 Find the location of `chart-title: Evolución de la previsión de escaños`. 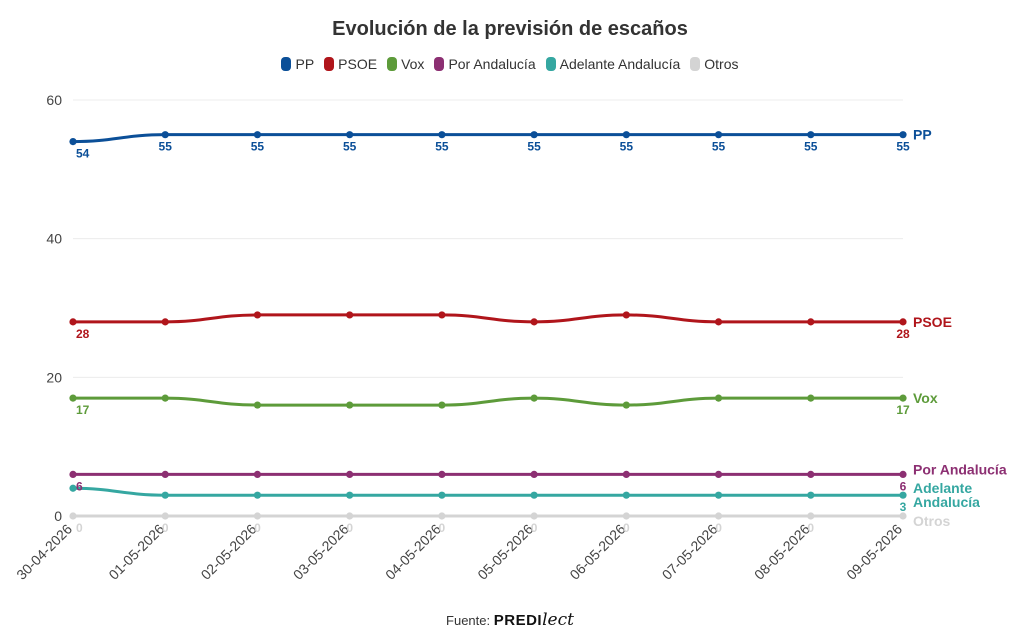

chart-title: Evolución de la previsión de escaños is located at coordinates (510, 29).